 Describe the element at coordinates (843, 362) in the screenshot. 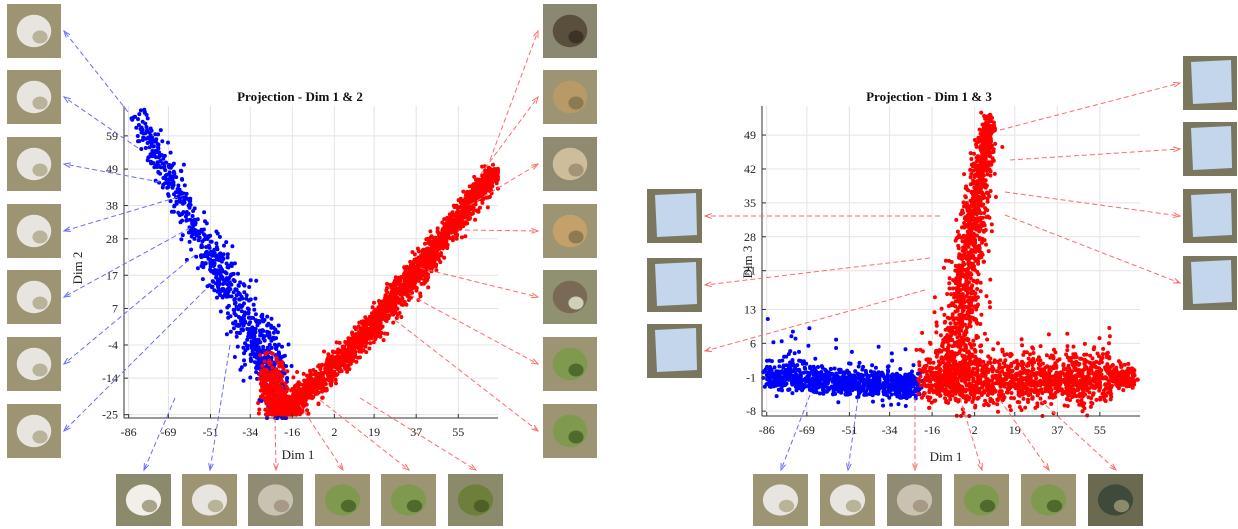

I see `series-points` at that location.